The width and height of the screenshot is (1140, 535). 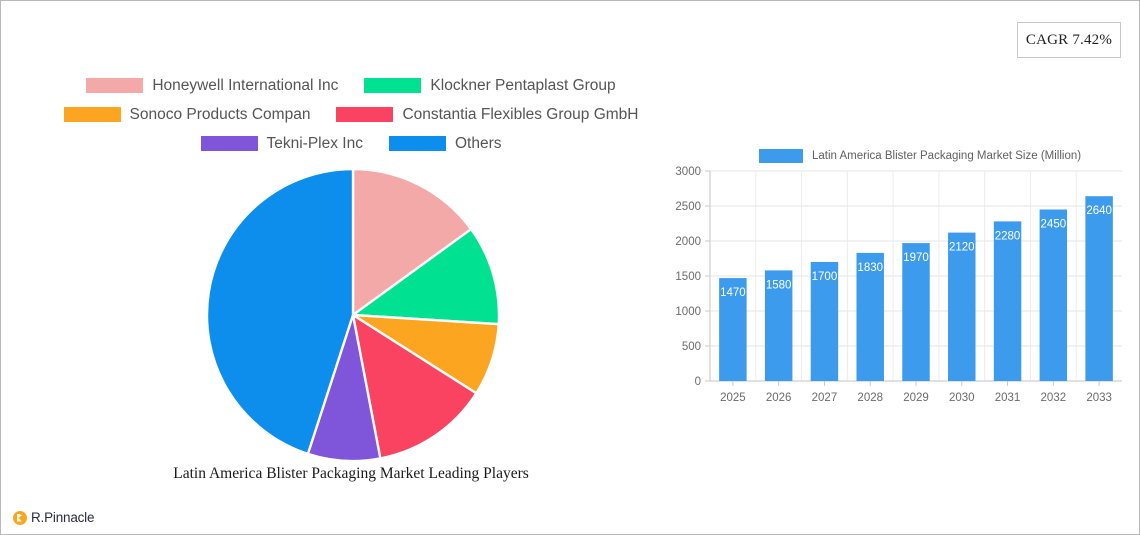 What do you see at coordinates (825, 277) in the screenshot?
I see `bar-value-label: 1700` at bounding box center [825, 277].